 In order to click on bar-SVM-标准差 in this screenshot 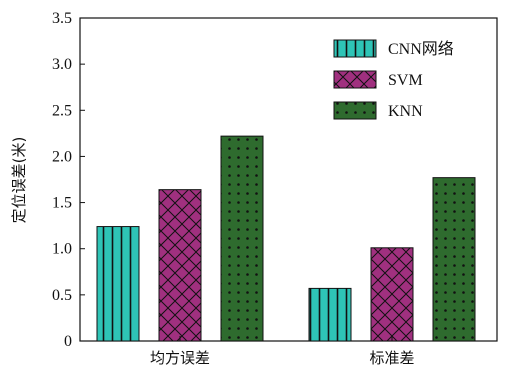, I will do `click(392, 294)`.